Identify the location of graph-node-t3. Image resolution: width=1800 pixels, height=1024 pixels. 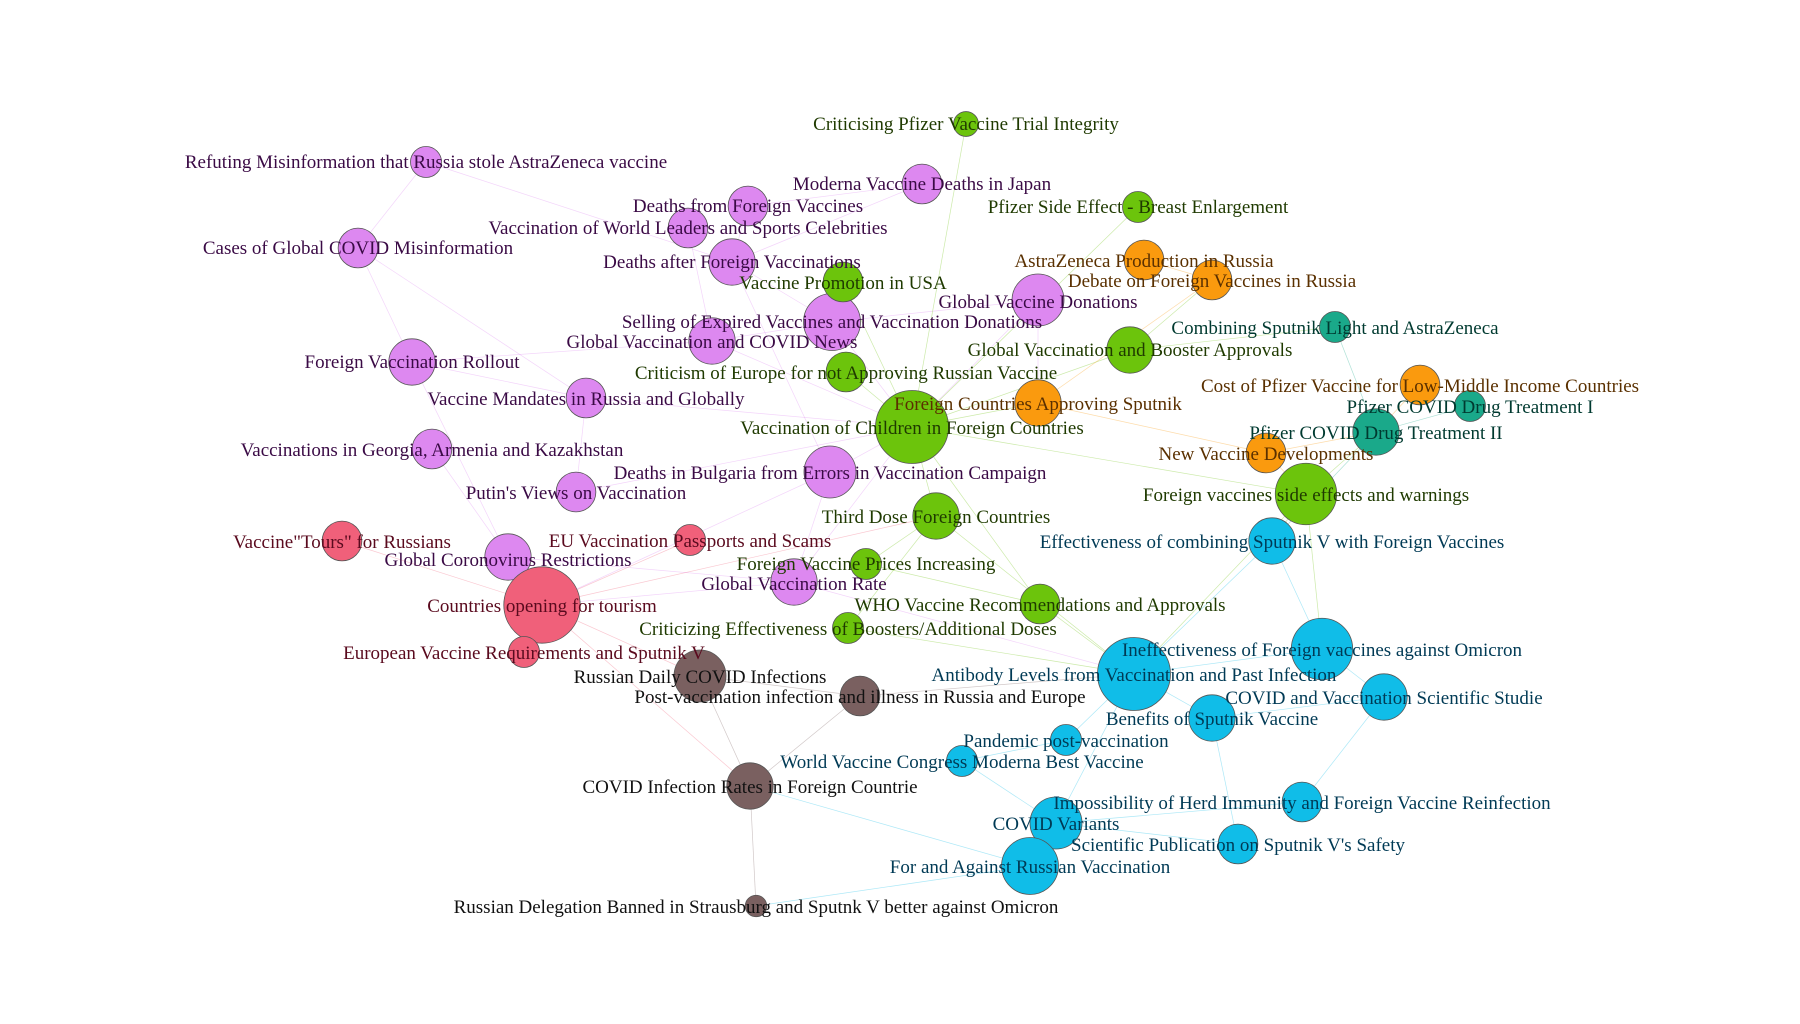
(1376, 432).